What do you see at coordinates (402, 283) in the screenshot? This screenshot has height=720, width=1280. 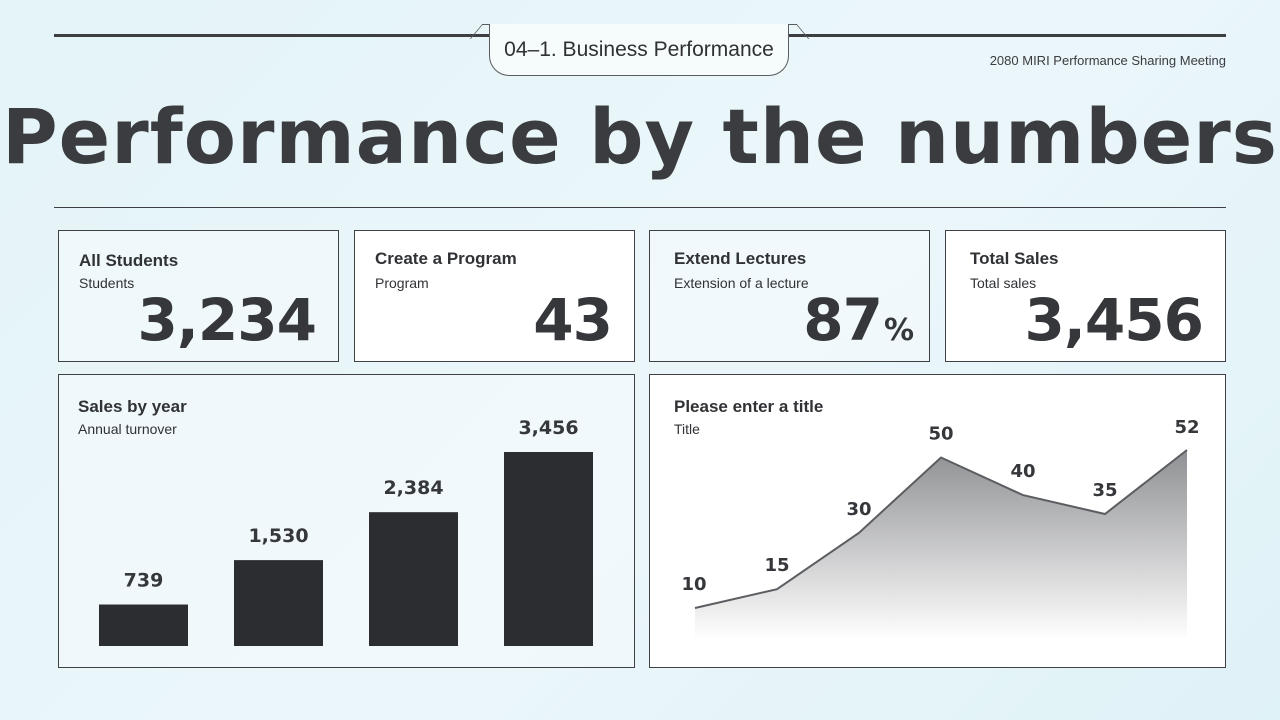 I see `stat-subtitle: Program` at bounding box center [402, 283].